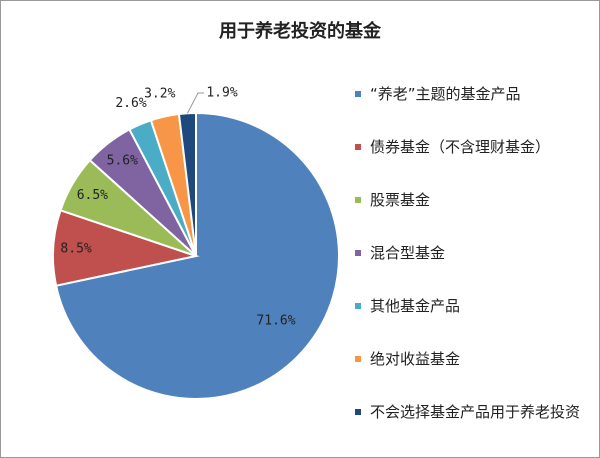 This screenshot has width=600, height=458. I want to click on legend-item: 债券基金（不含理财基金）, so click(470, 163).